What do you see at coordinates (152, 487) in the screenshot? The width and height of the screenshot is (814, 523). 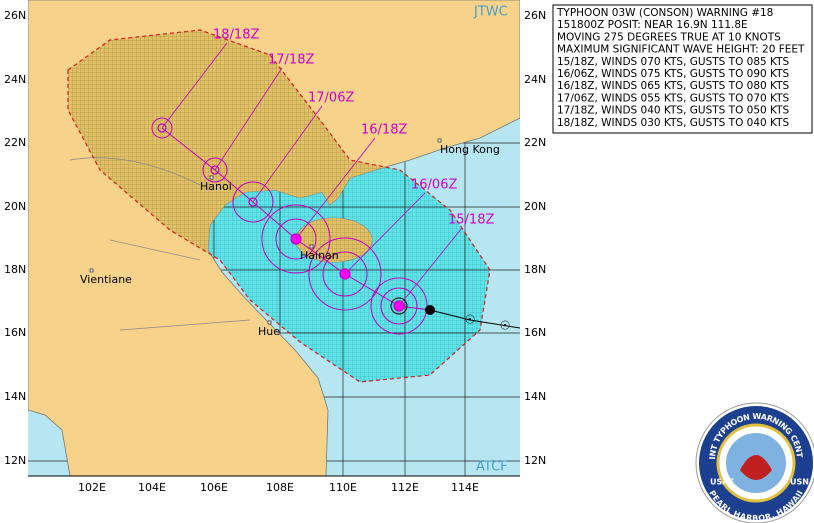 I see `lon-label: 104E` at bounding box center [152, 487].